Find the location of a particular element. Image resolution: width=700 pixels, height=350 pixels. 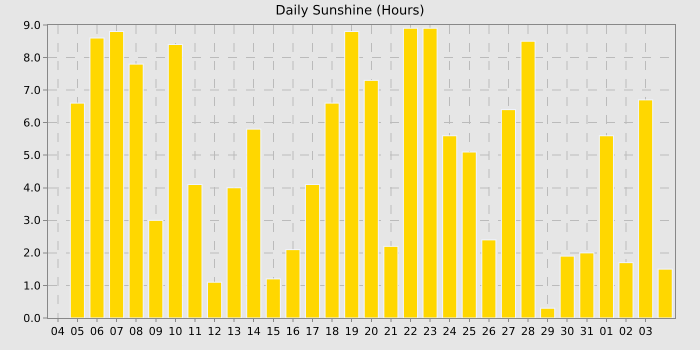

y-tick-label: 1.0 is located at coordinates (32, 285).